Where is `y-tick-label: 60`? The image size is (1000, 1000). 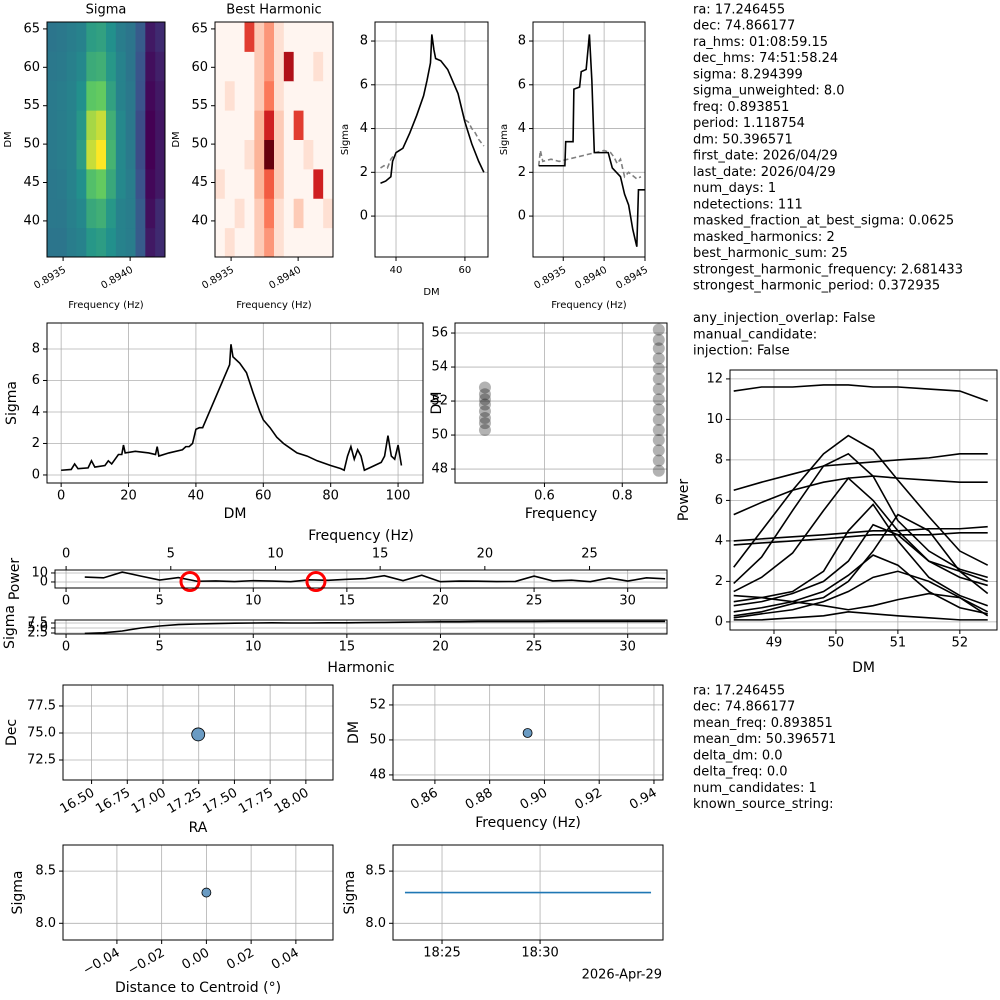
y-tick-label: 60 is located at coordinates (199, 67).